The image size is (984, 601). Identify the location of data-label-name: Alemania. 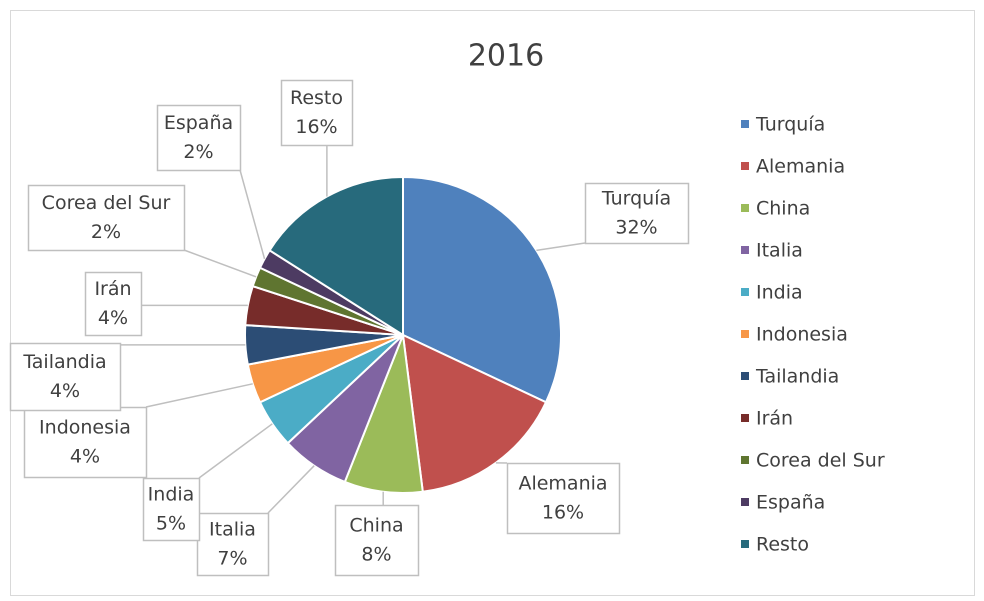
(562, 484).